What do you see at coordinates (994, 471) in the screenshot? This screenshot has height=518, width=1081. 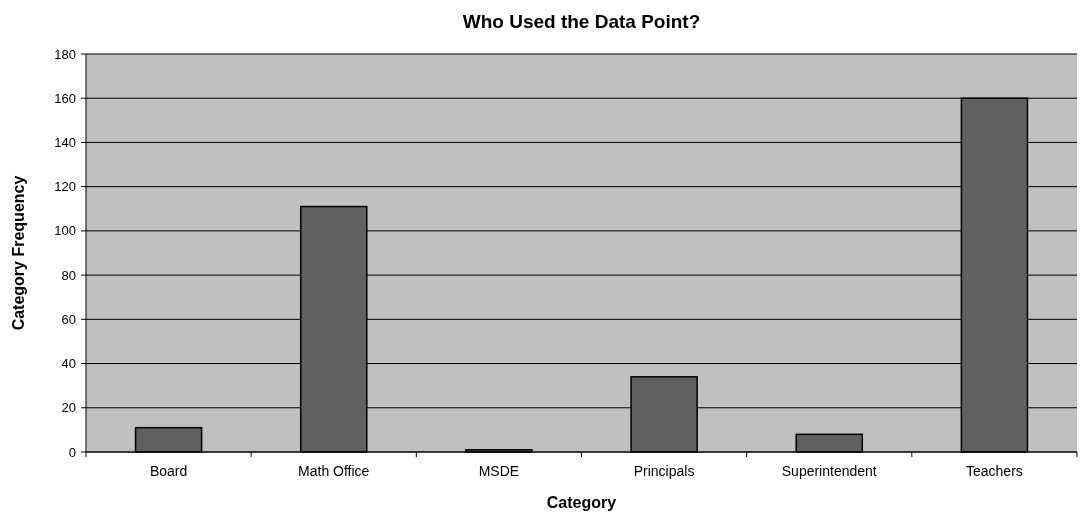 I see `x-tick-label: Teachers` at bounding box center [994, 471].